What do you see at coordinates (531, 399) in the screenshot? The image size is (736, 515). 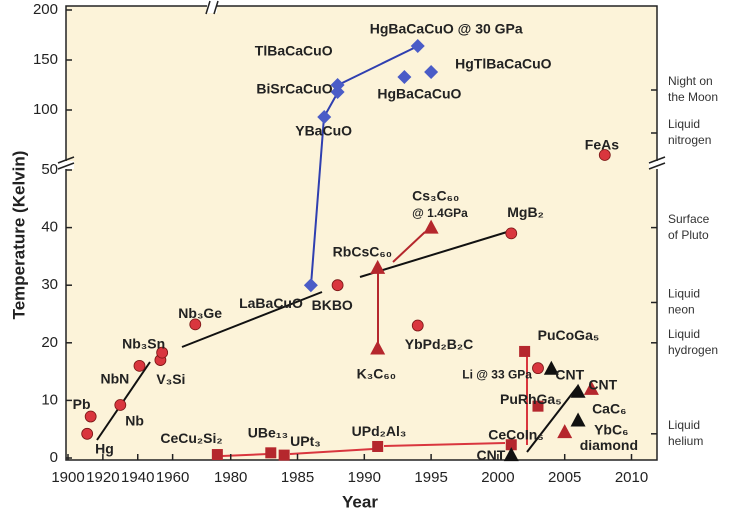 I see `point-label: PuRhGa₅` at bounding box center [531, 399].